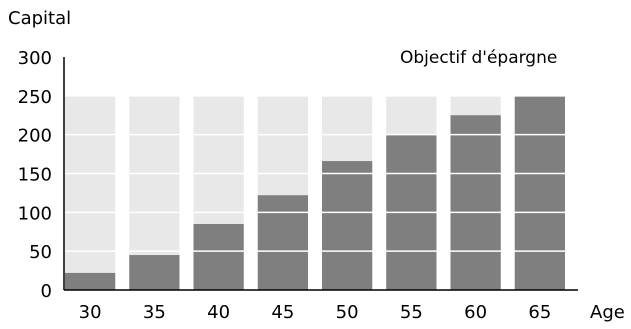 This screenshot has width=631, height=329. I want to click on x-axis-label: Age, so click(607, 312).